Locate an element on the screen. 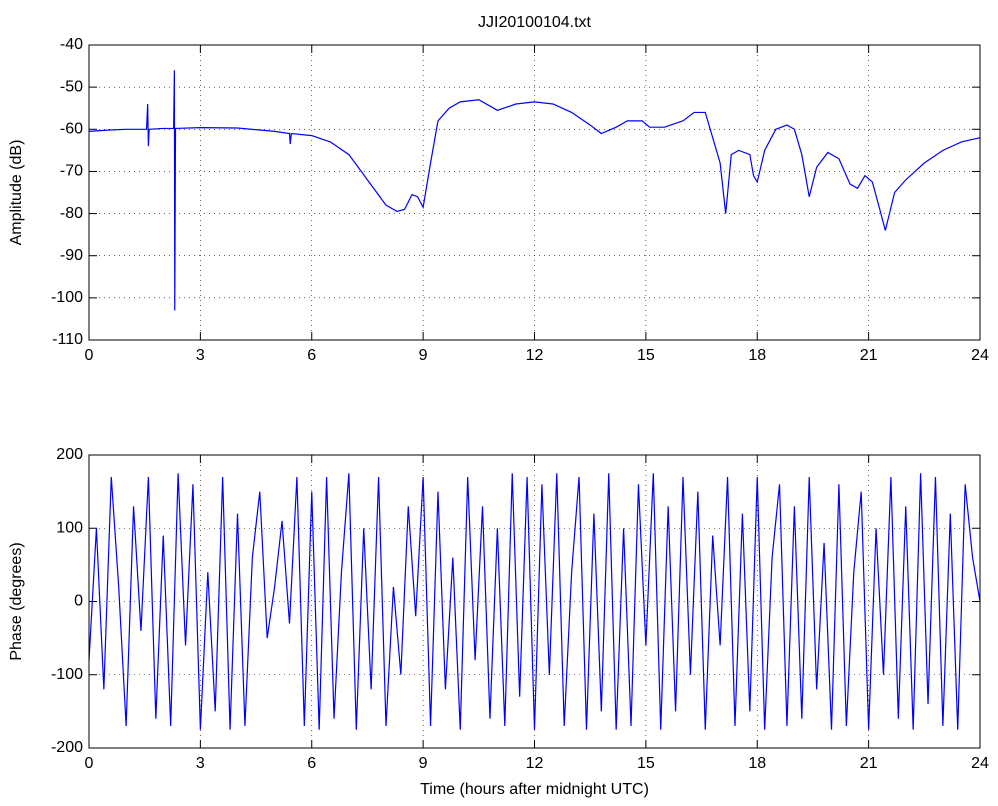  y-tick-label: -200 is located at coordinates (67, 747).